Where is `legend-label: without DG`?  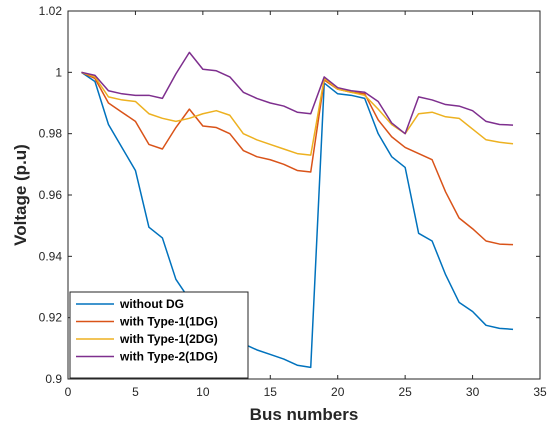 legend-label: without DG is located at coordinates (151, 304).